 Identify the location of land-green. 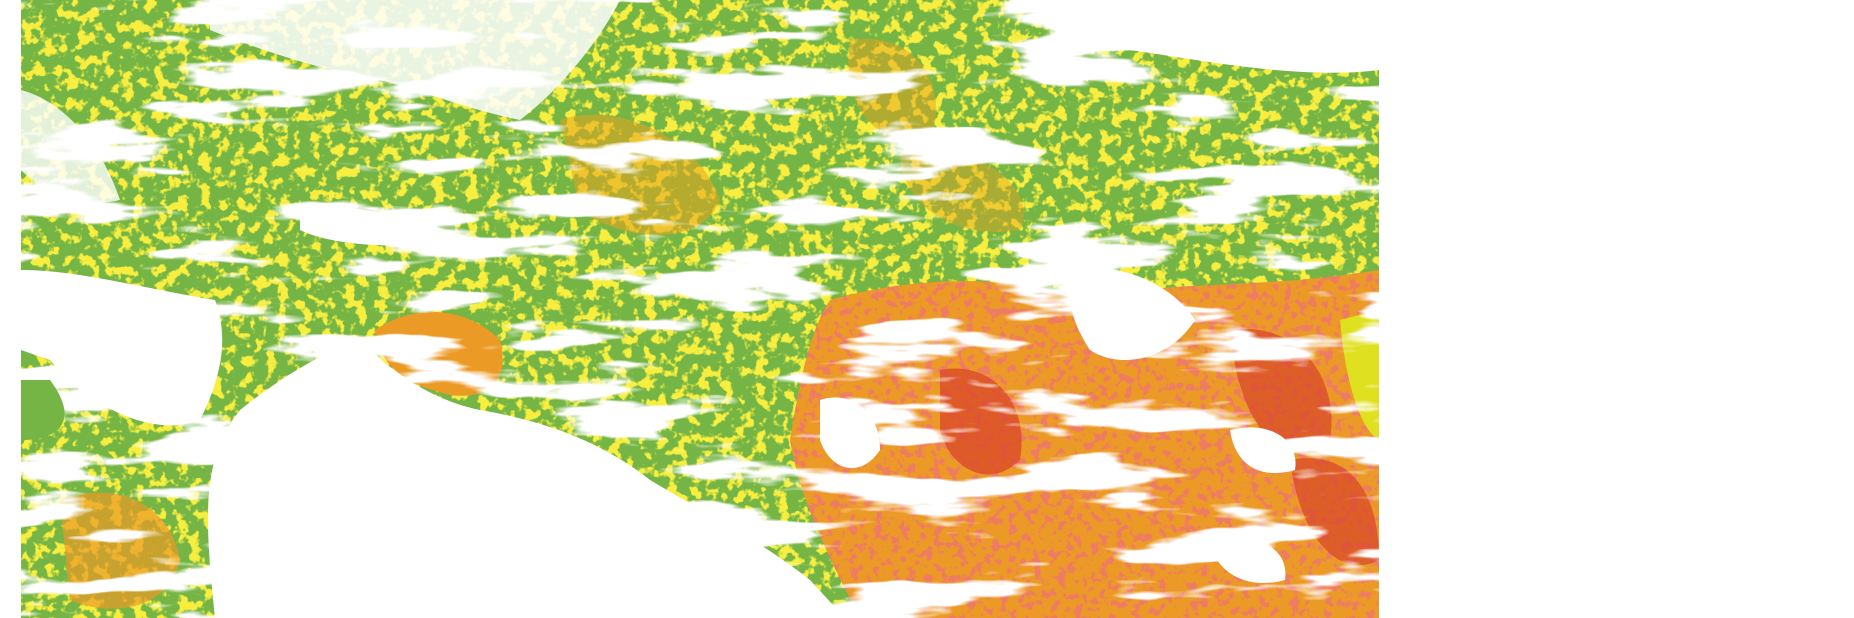
(43, 410).